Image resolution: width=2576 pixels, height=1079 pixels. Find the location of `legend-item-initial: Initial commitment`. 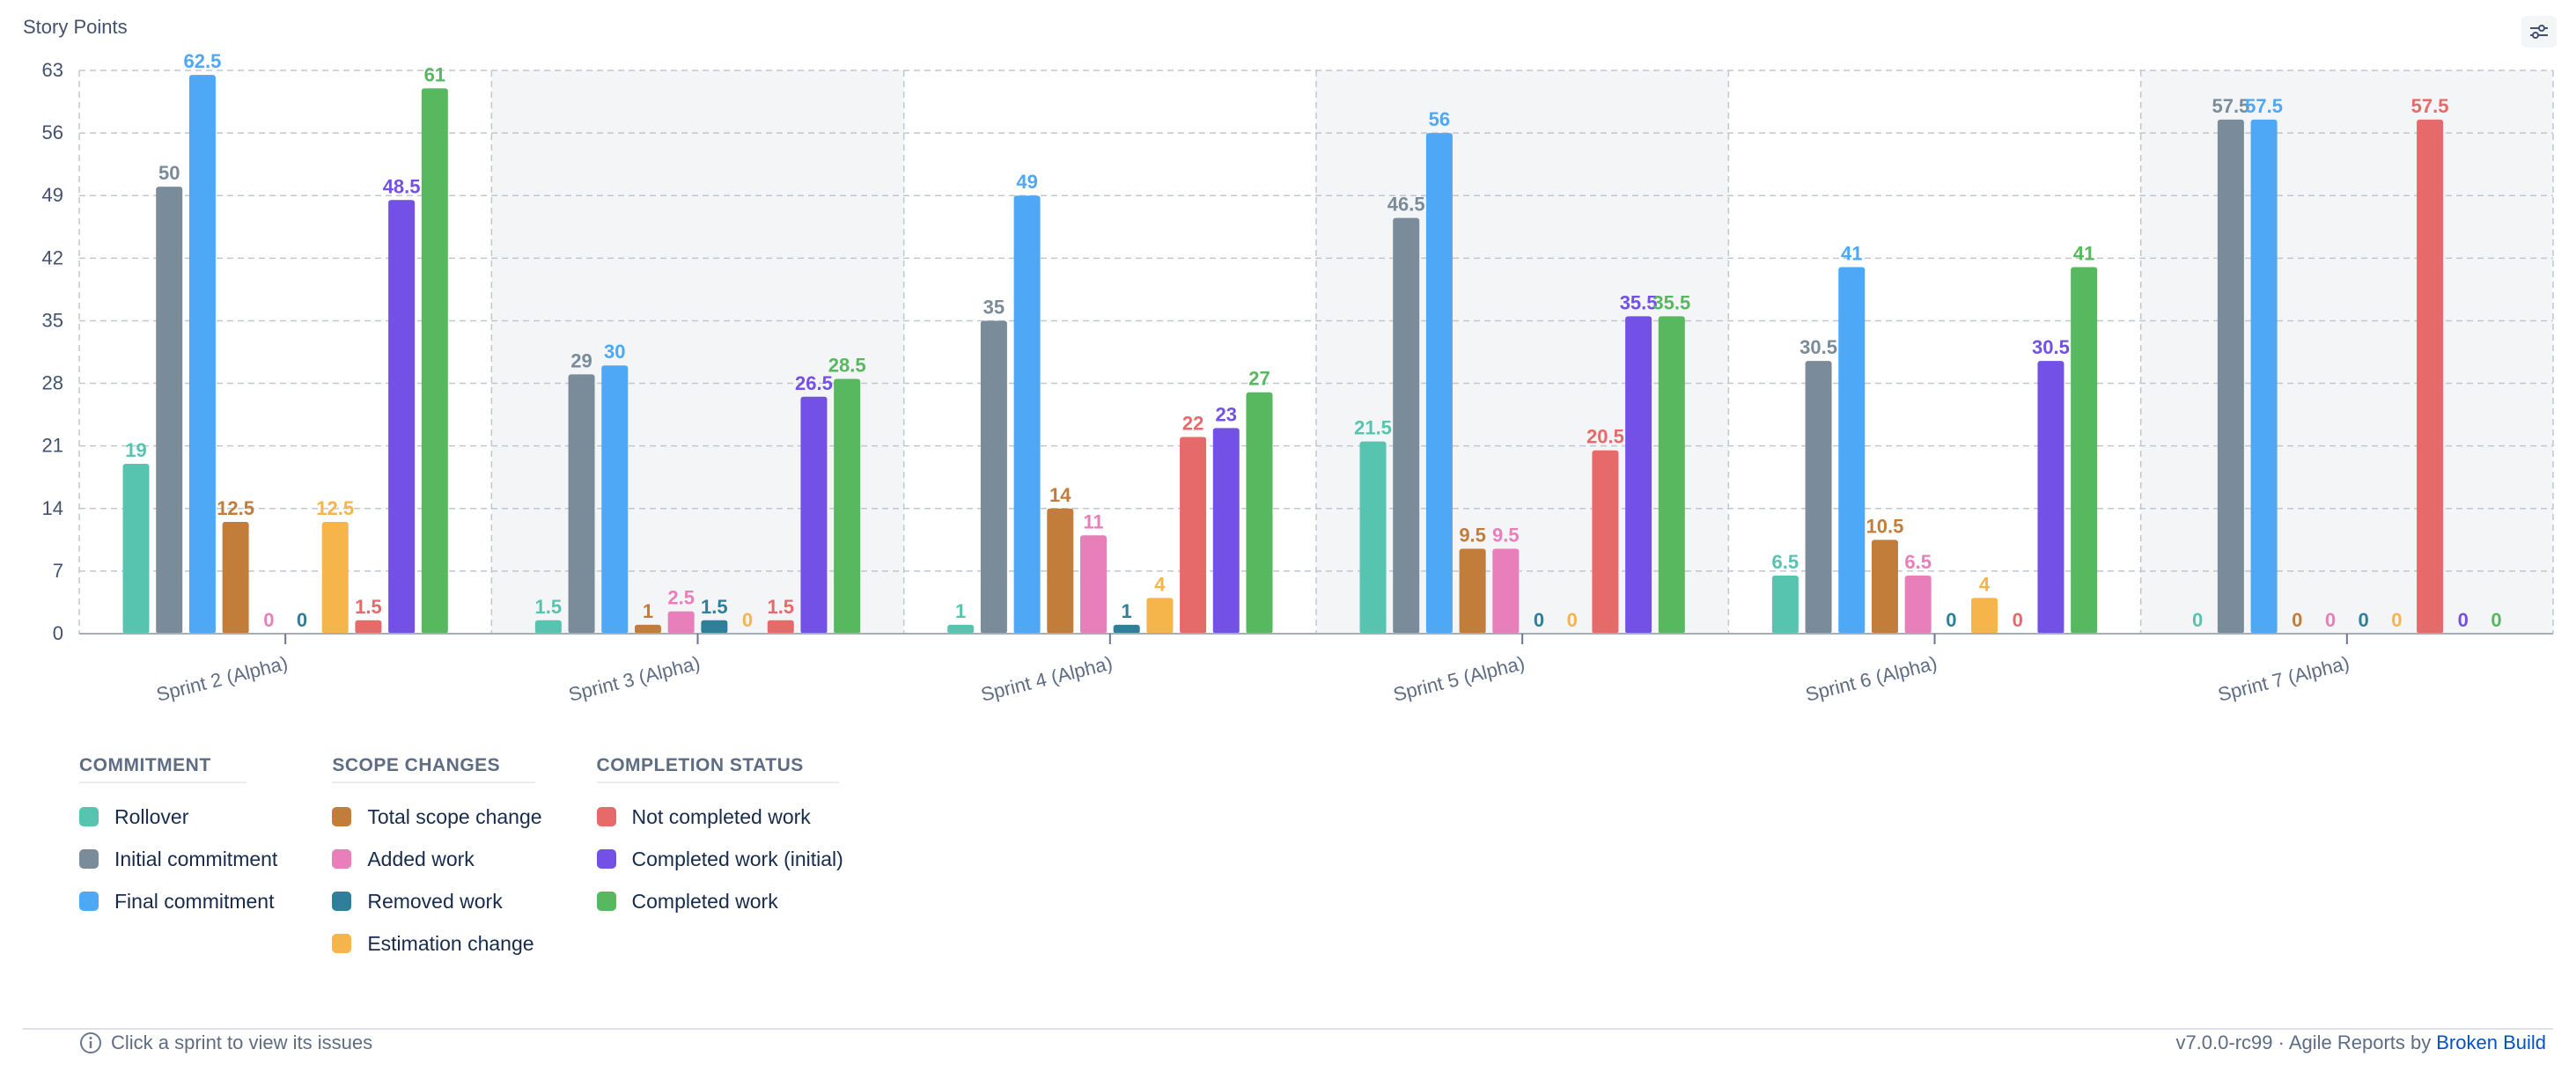

legend-item-initial: Initial commitment is located at coordinates (178, 859).